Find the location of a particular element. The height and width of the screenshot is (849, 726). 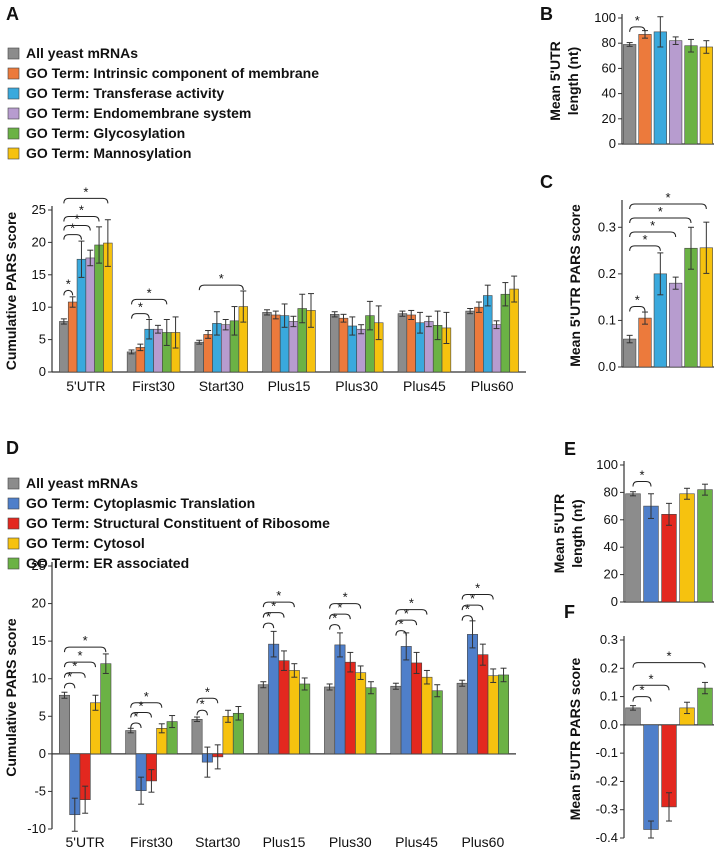

y-tick-label: 25 is located at coordinates (39, 209).